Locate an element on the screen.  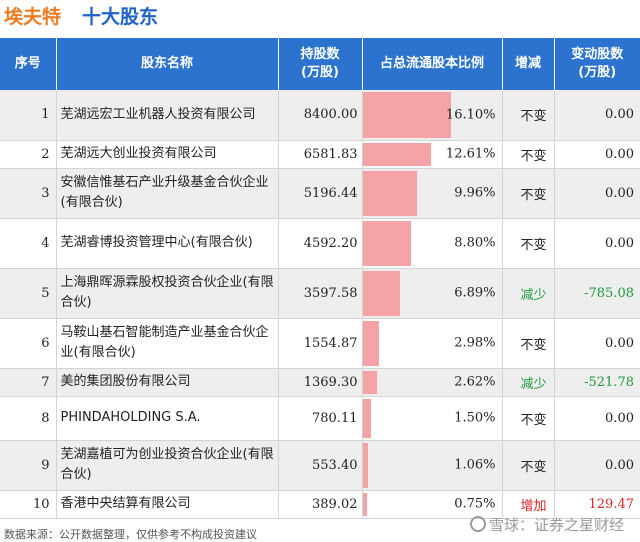
shares-cell: 3597.58 is located at coordinates (320, 293).